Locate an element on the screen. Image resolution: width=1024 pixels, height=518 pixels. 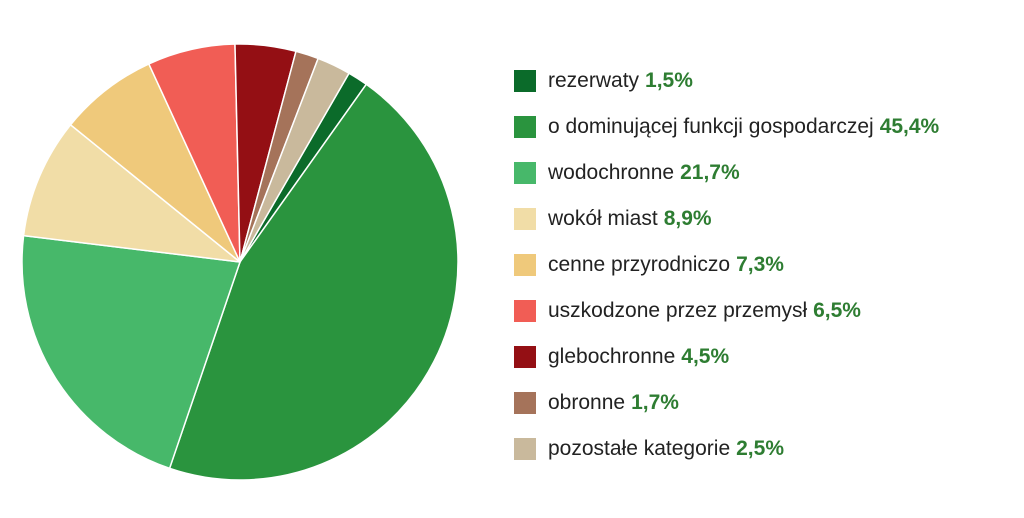
legend-value: 8,9% is located at coordinates (687, 218).